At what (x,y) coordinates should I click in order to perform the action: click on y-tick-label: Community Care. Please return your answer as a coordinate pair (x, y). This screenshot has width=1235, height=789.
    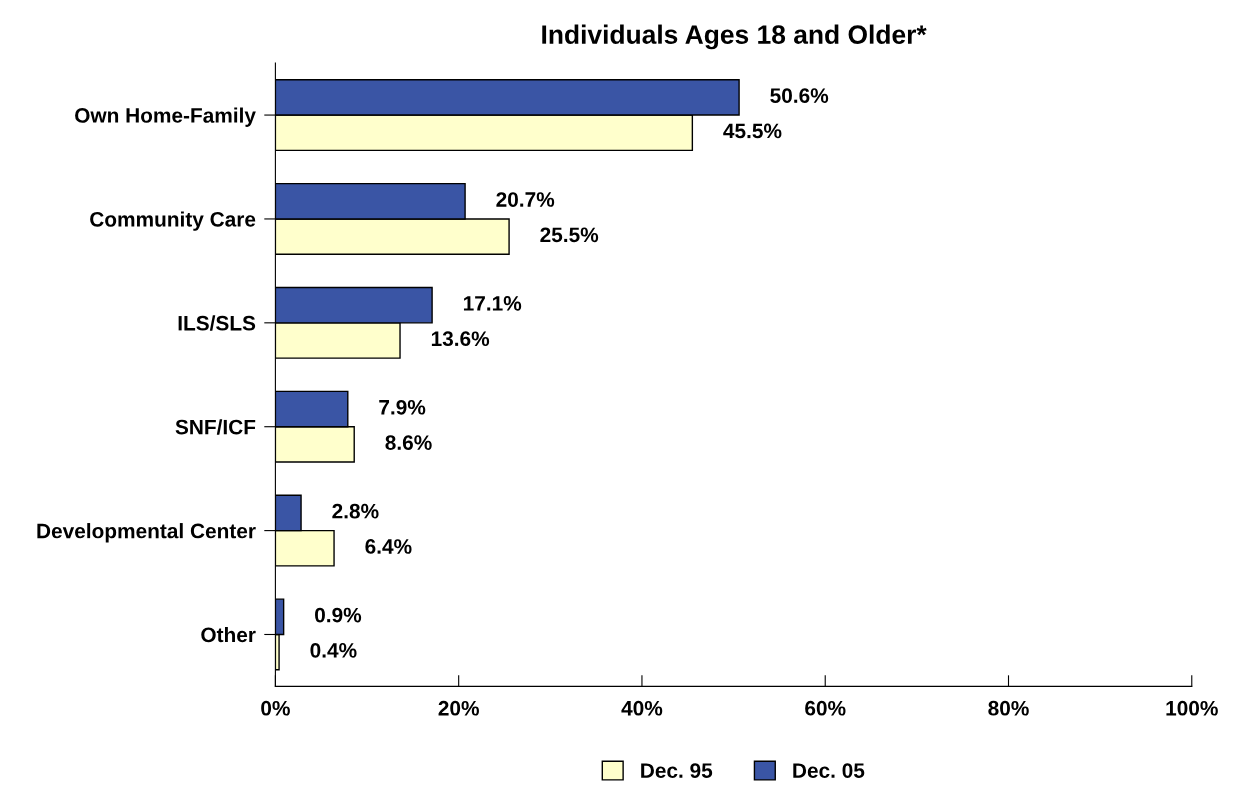
    Looking at the image, I should click on (173, 221).